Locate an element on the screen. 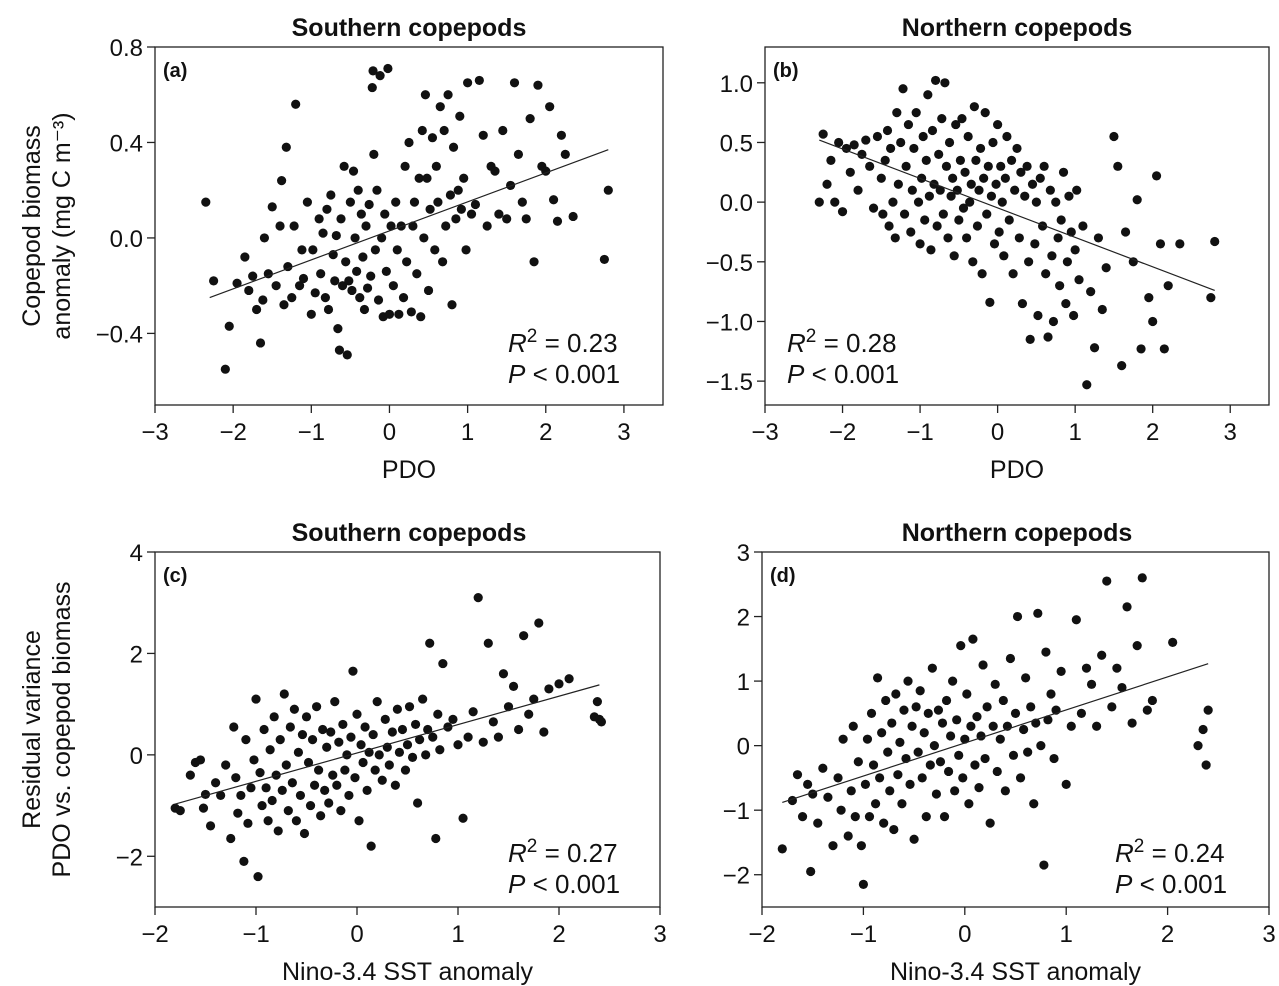  y-tick-label: 0 is located at coordinates (136, 756).